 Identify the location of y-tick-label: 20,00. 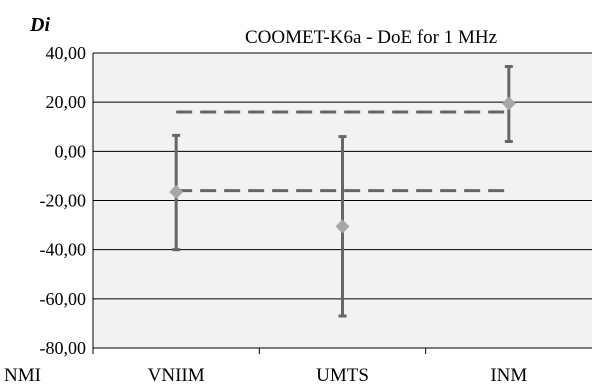
(66, 102).